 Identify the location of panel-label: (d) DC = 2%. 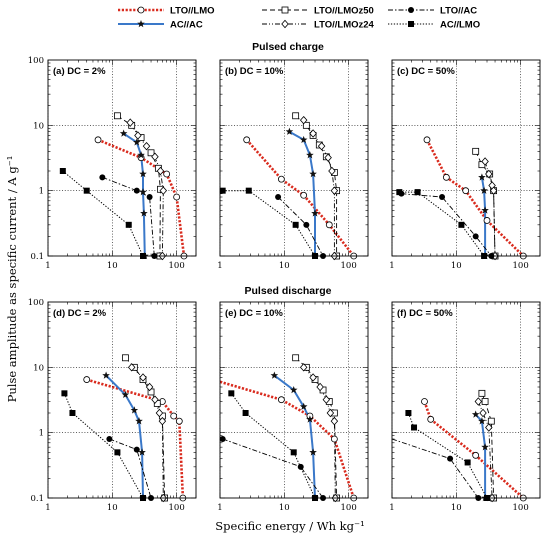
(80, 313).